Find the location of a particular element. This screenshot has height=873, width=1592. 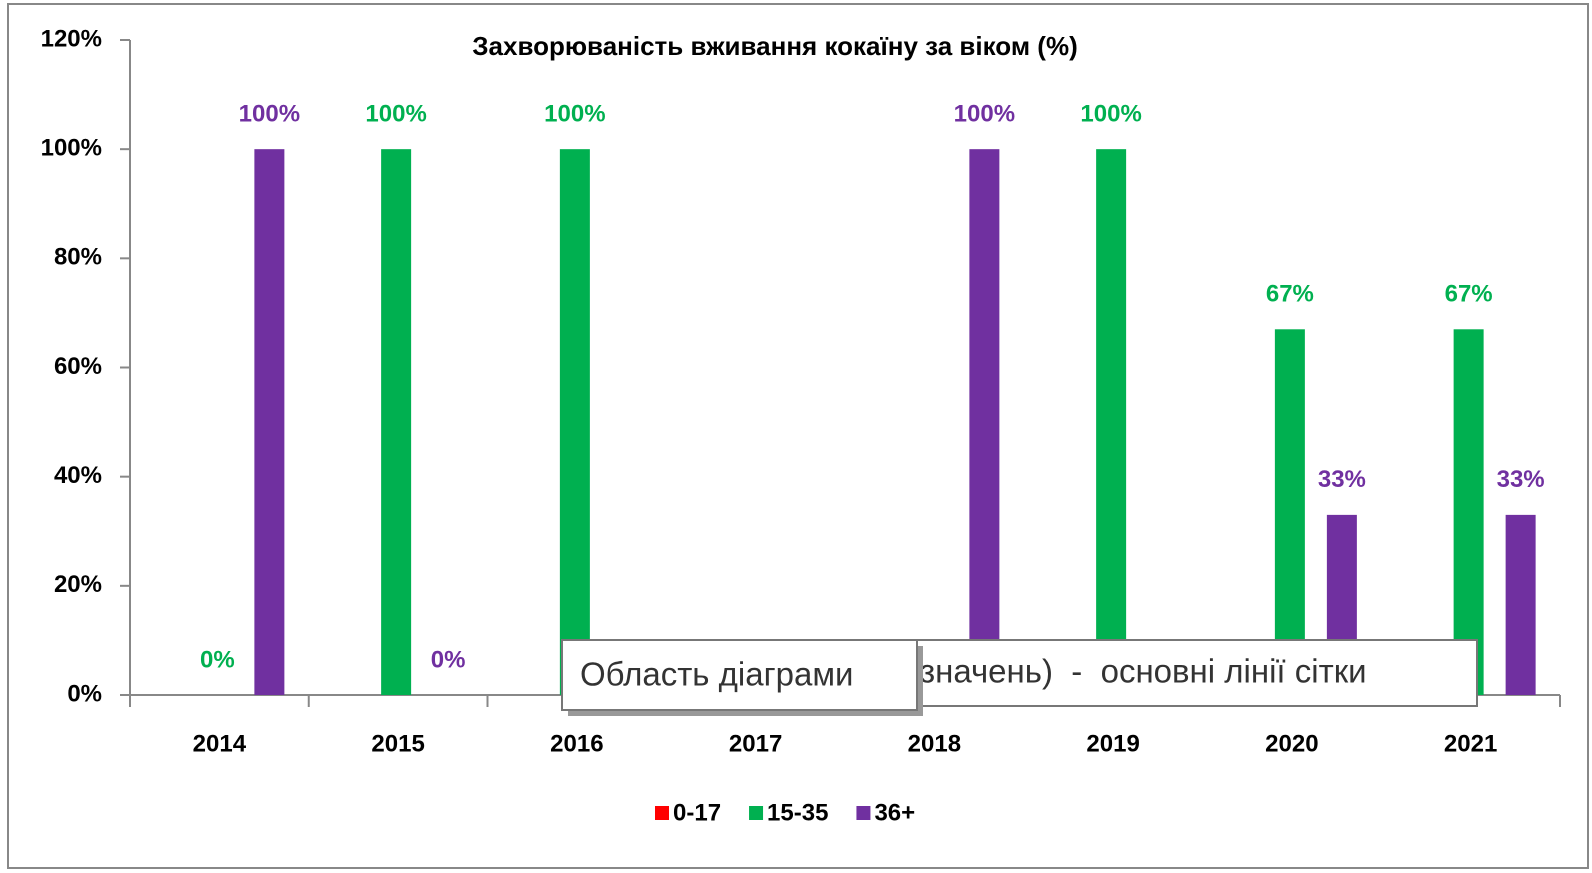

legend-label: 36+ is located at coordinates (894, 812).